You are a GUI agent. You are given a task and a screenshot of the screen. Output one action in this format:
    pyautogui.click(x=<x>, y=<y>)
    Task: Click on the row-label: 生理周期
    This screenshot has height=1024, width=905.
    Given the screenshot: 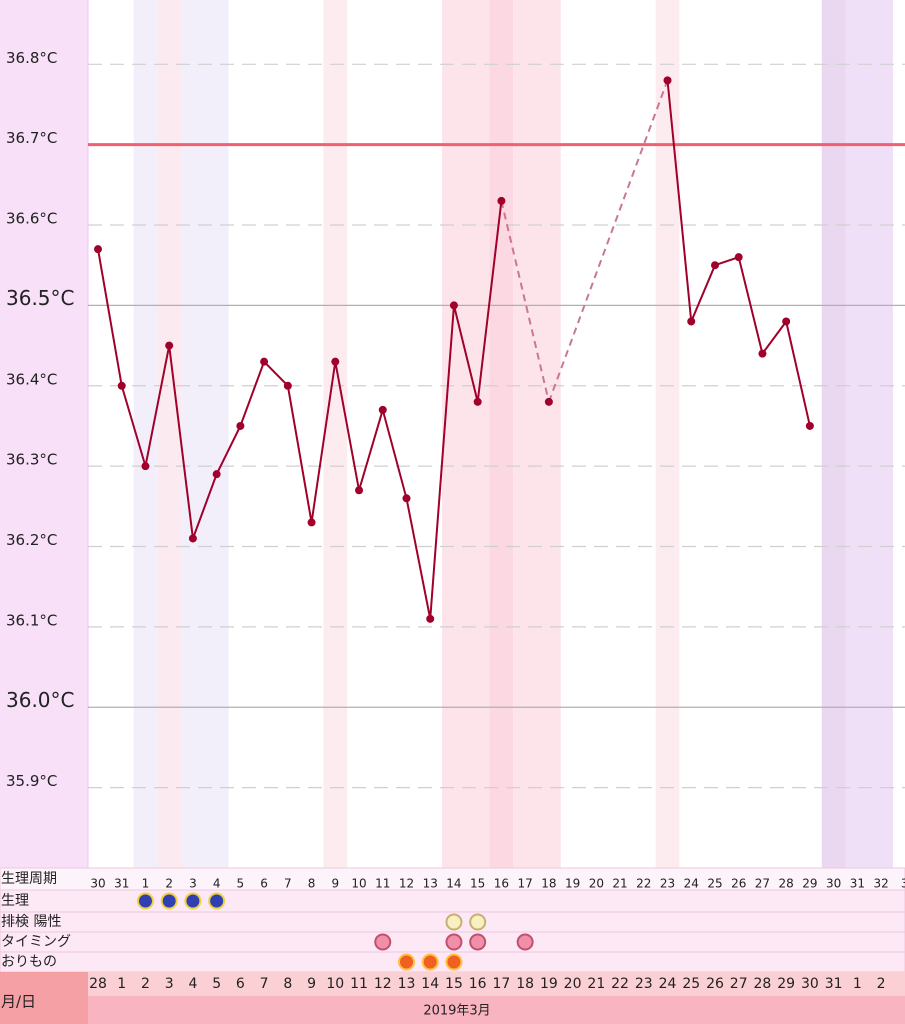 What is the action you would take?
    pyautogui.click(x=29, y=879)
    